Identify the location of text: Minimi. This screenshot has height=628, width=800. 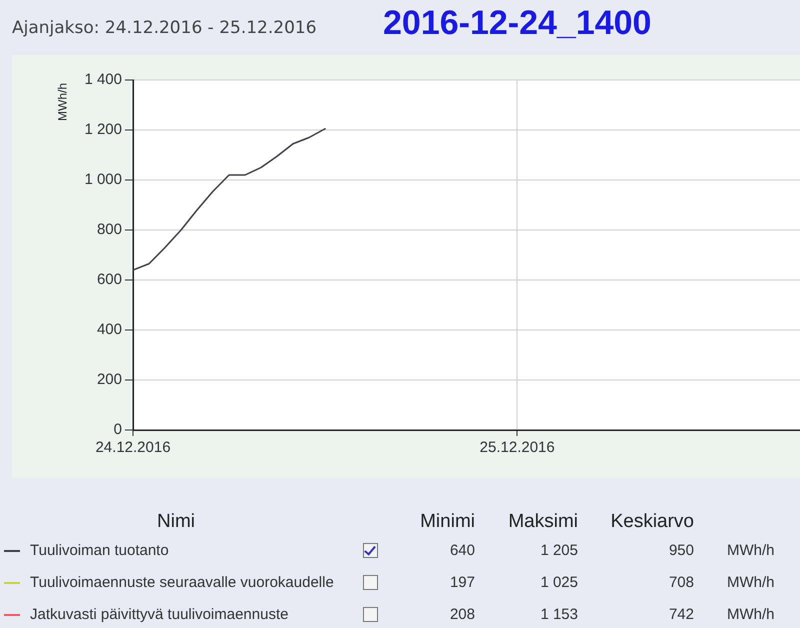
(447, 522).